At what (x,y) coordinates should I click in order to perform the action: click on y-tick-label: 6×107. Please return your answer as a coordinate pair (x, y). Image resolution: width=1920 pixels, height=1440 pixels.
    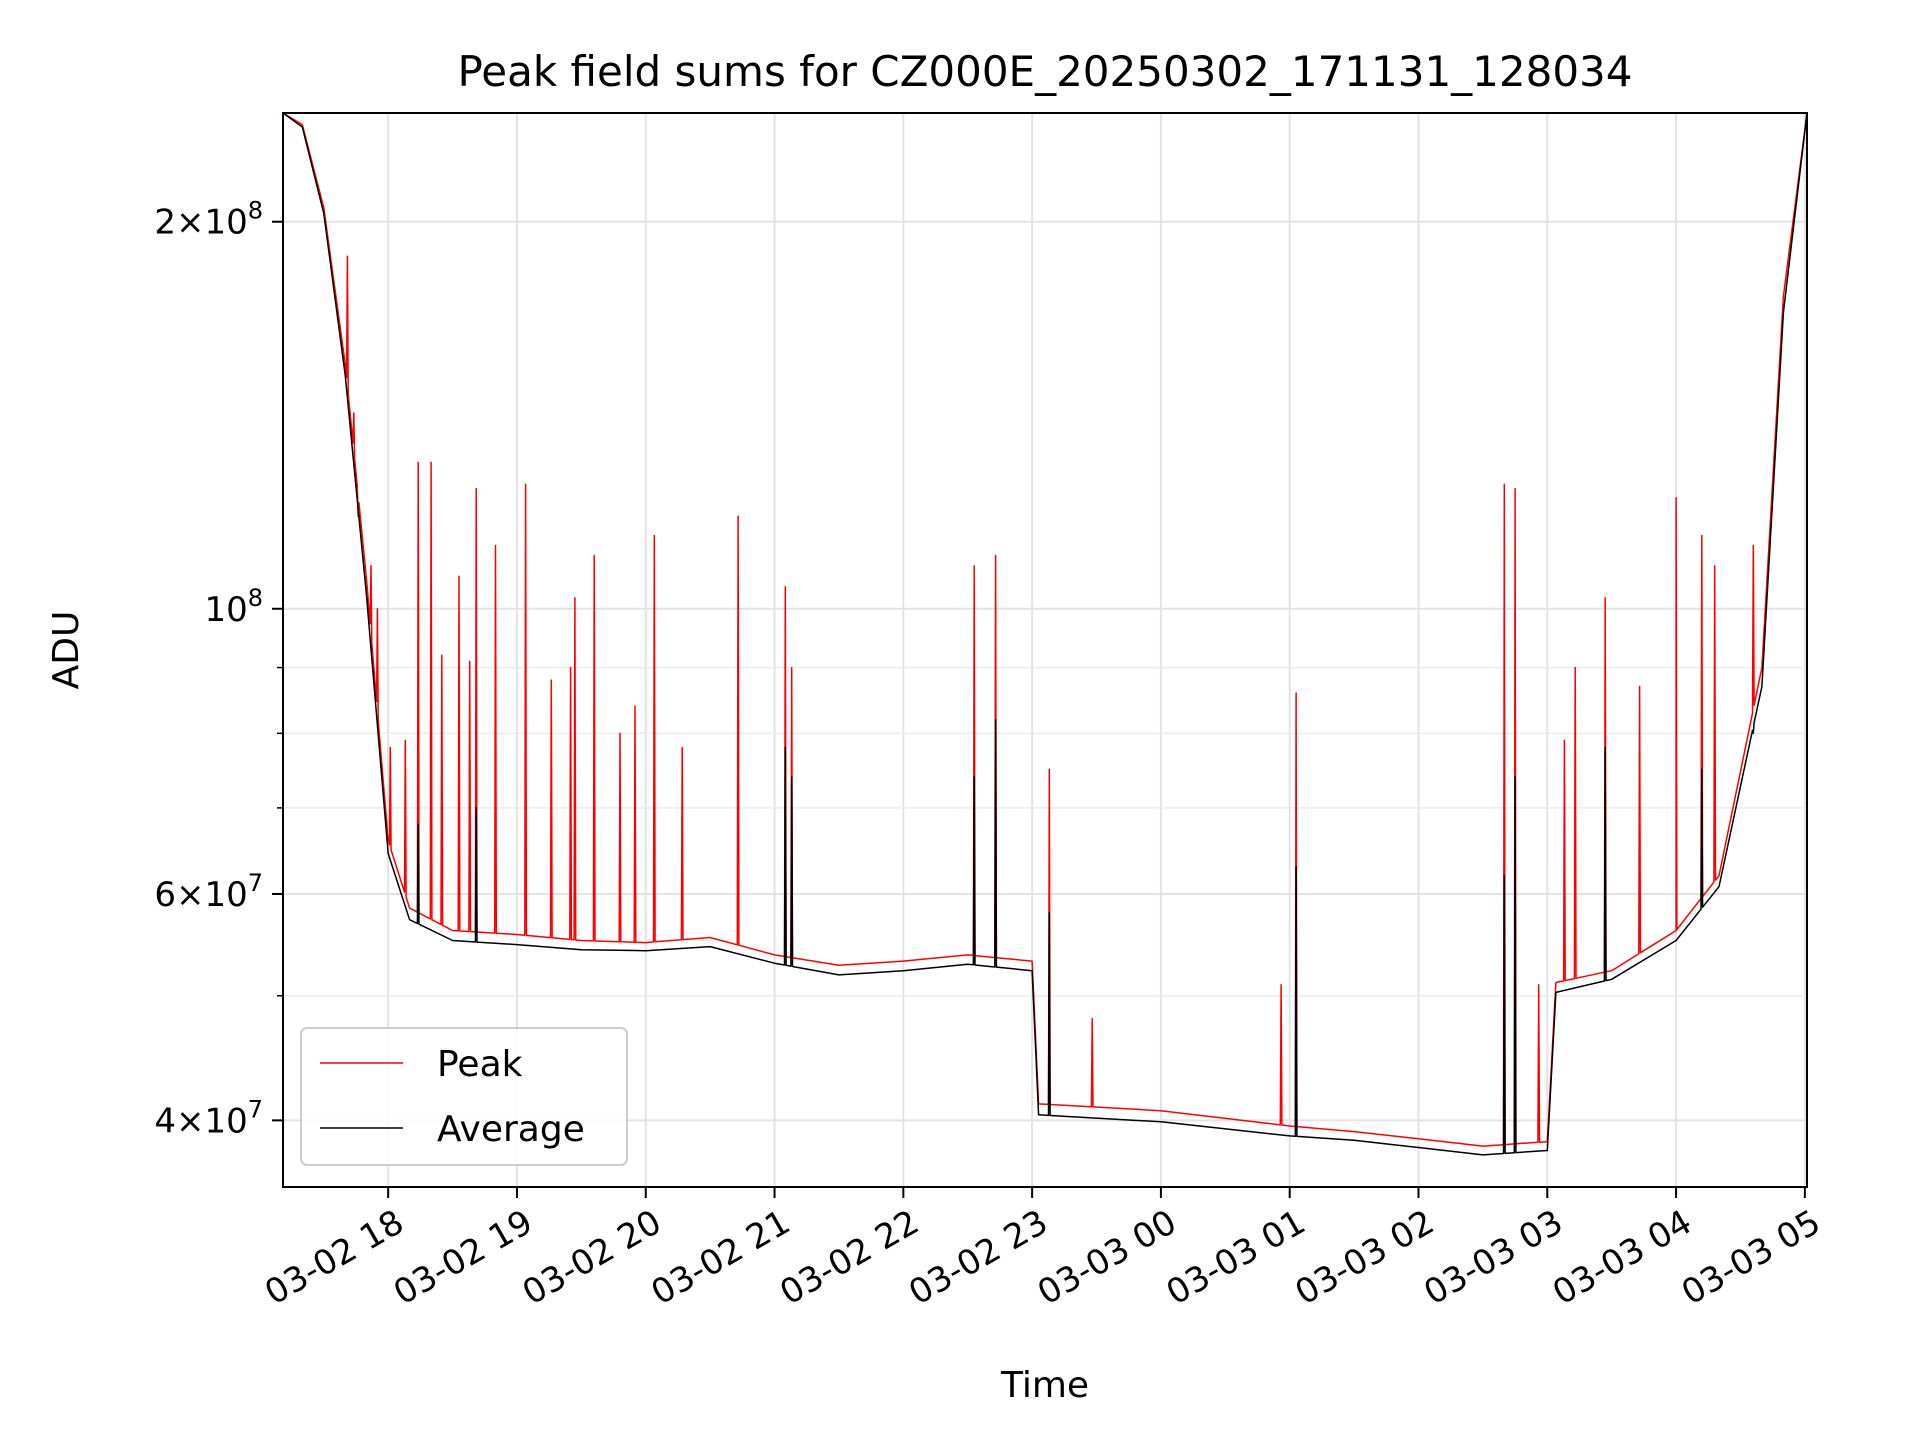
    Looking at the image, I should click on (208, 892).